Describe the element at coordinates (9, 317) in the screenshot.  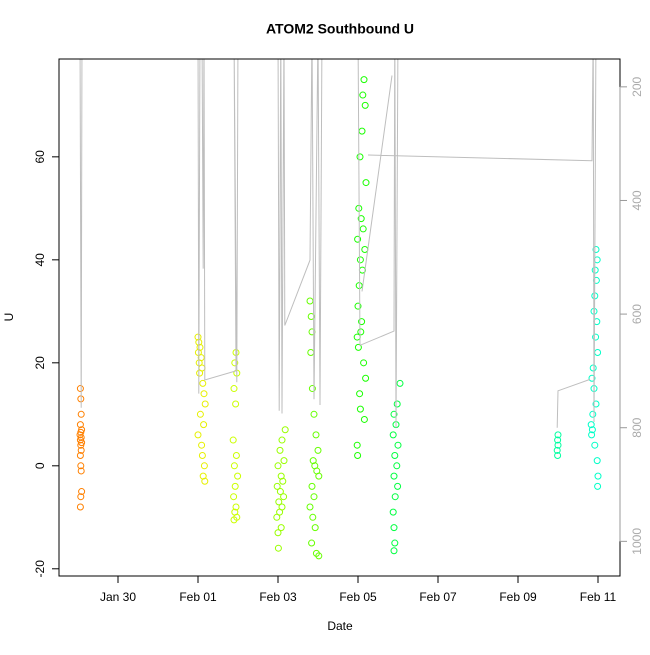
I see `y-axis-label: U` at that location.